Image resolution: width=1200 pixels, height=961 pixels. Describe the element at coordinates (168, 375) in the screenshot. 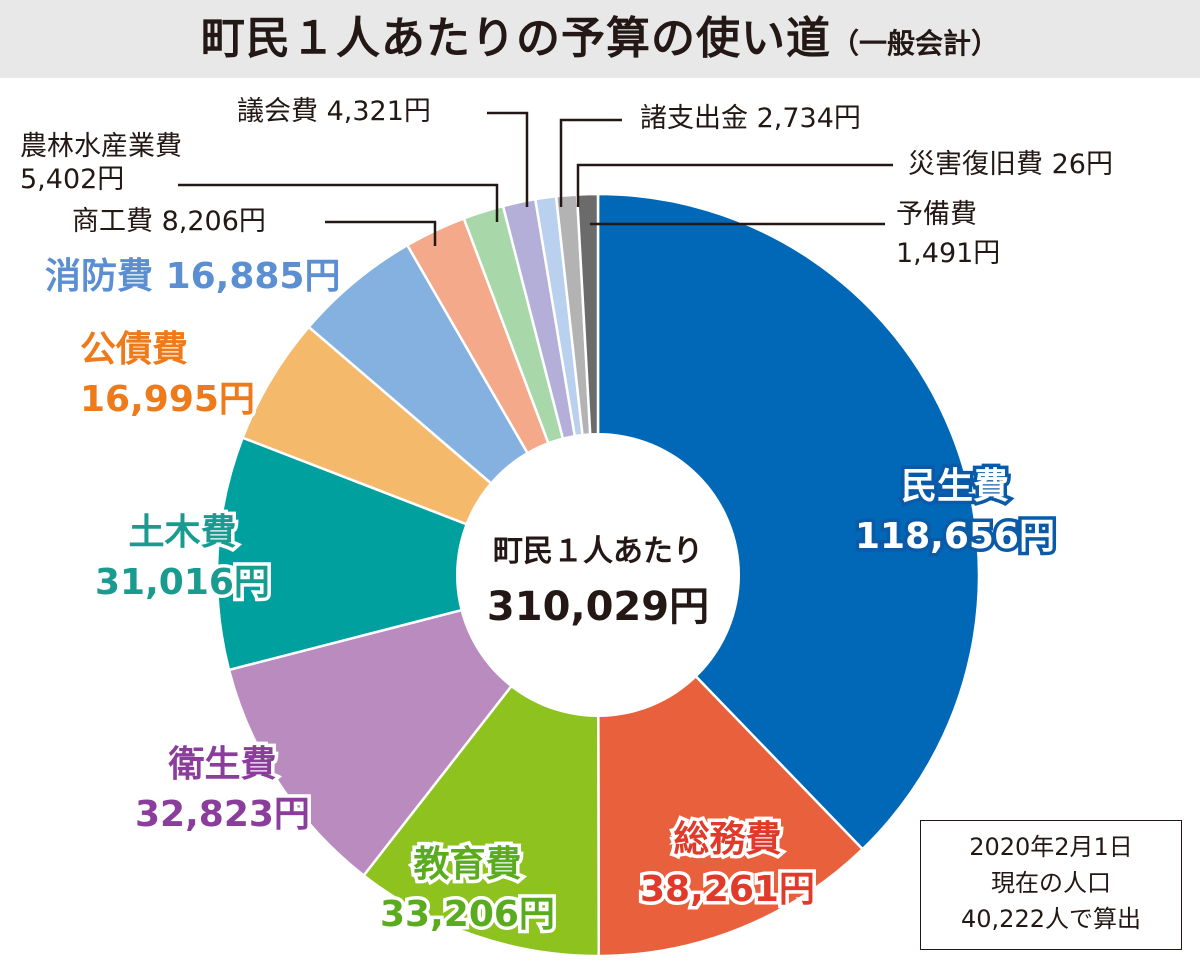

I see `label-kosai: 公債費 16,995円` at that location.